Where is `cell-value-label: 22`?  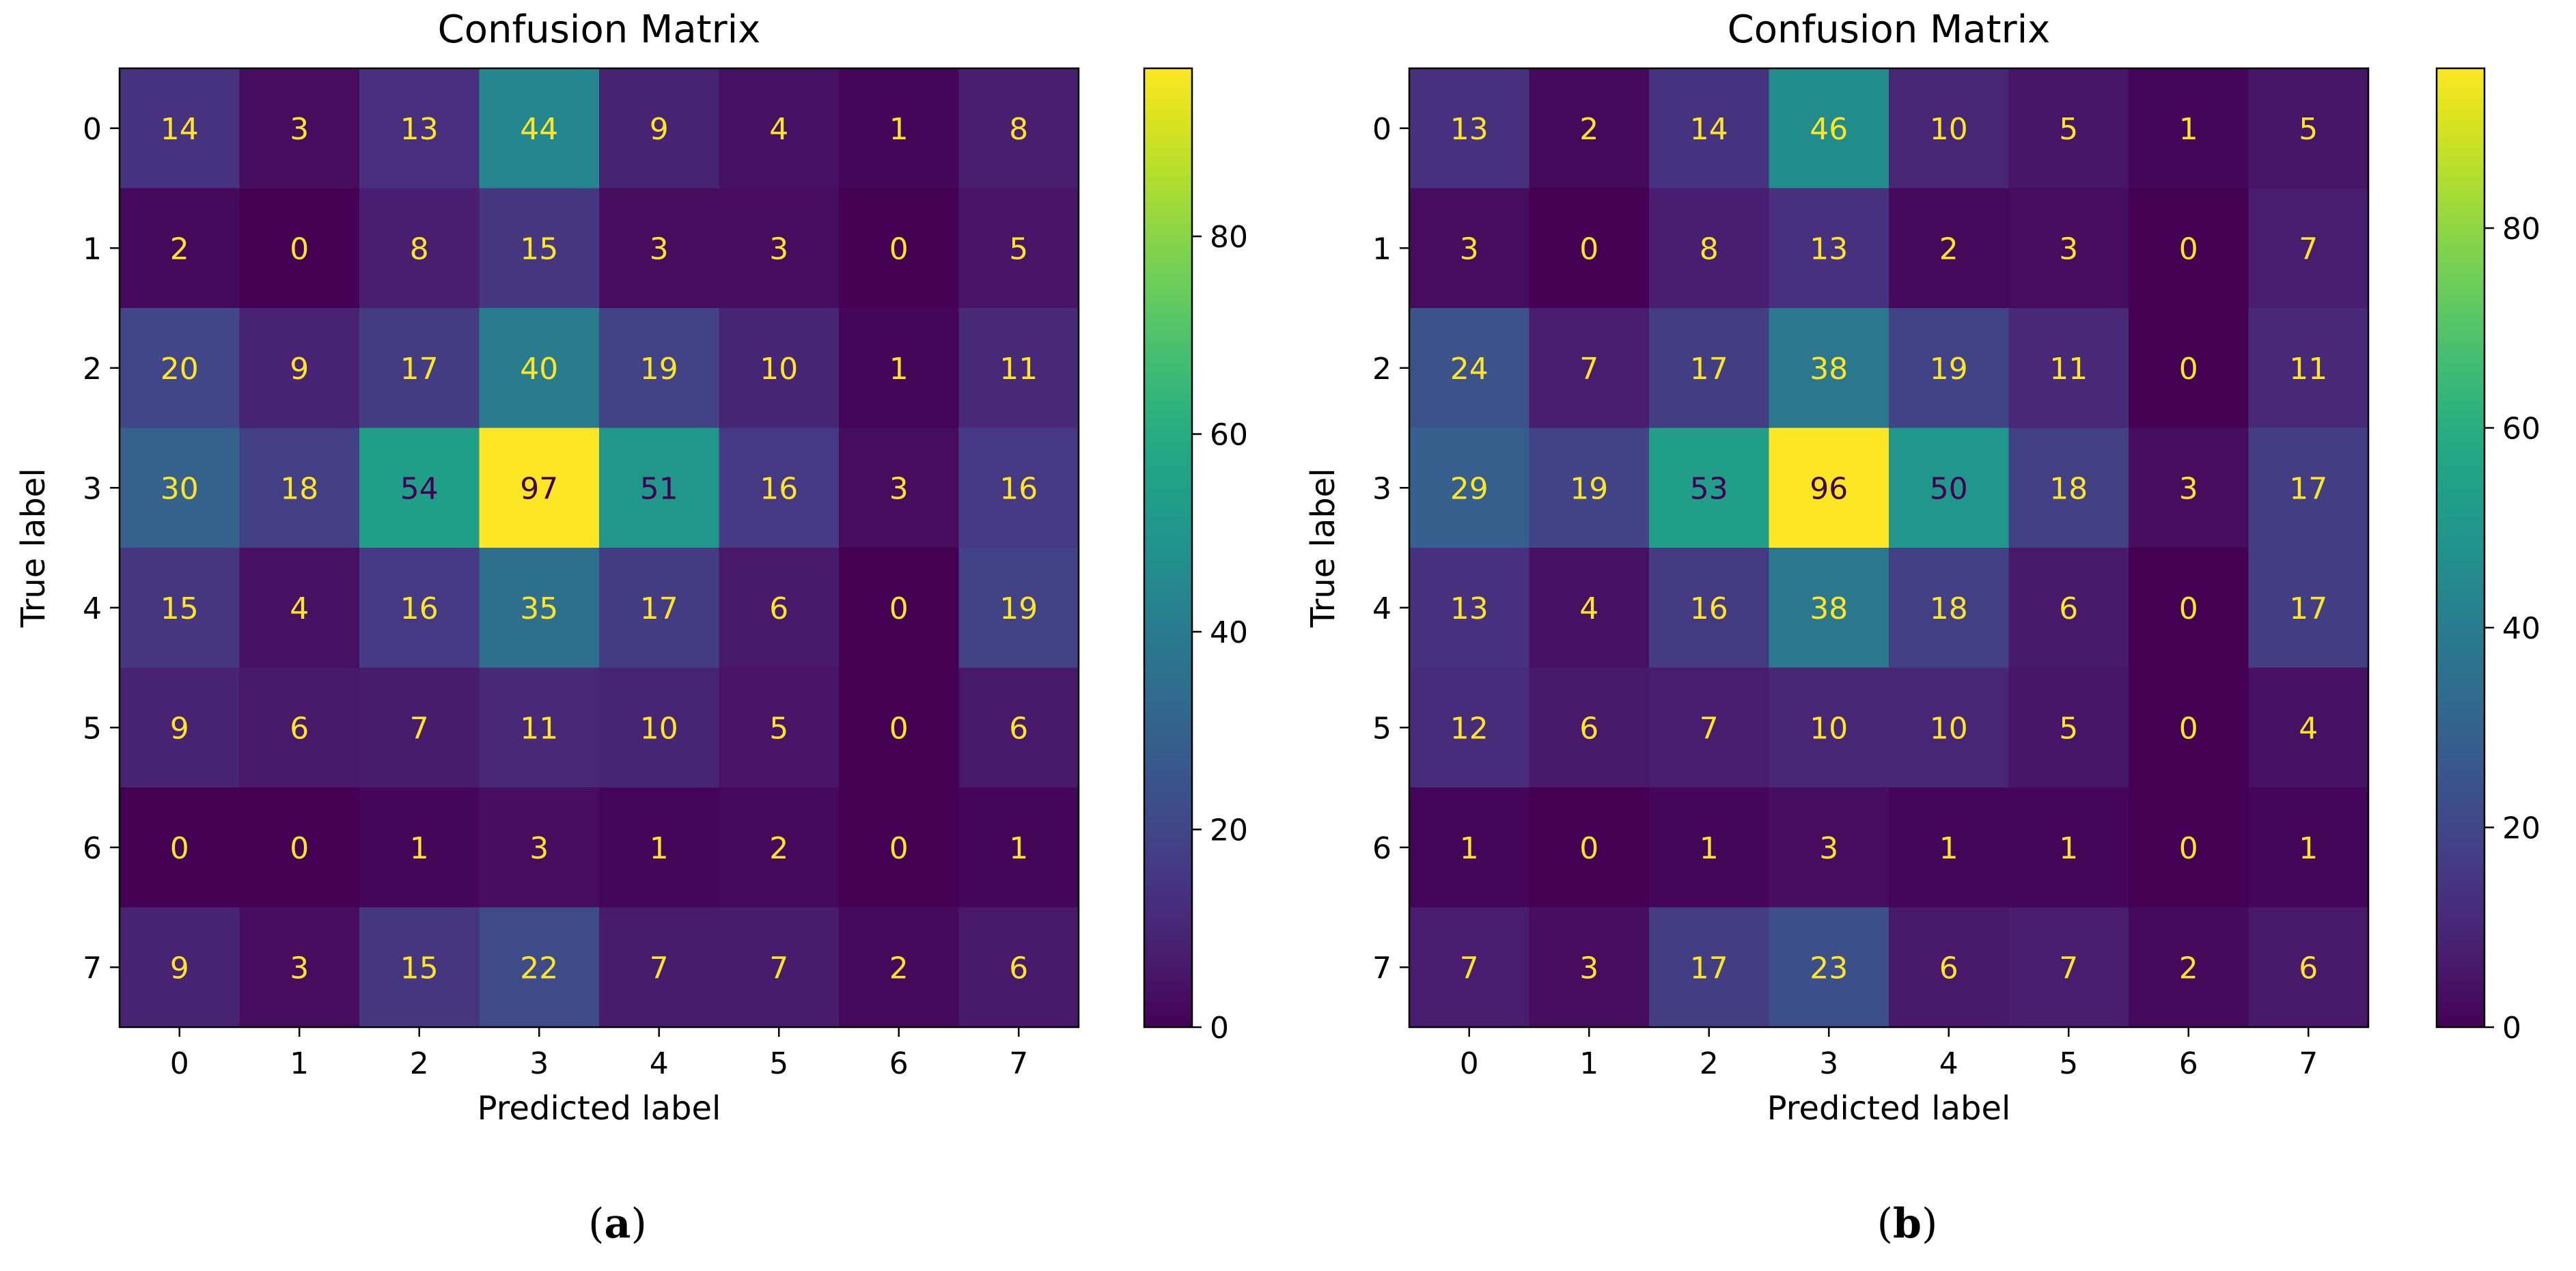 cell-value-label: 22 is located at coordinates (539, 968).